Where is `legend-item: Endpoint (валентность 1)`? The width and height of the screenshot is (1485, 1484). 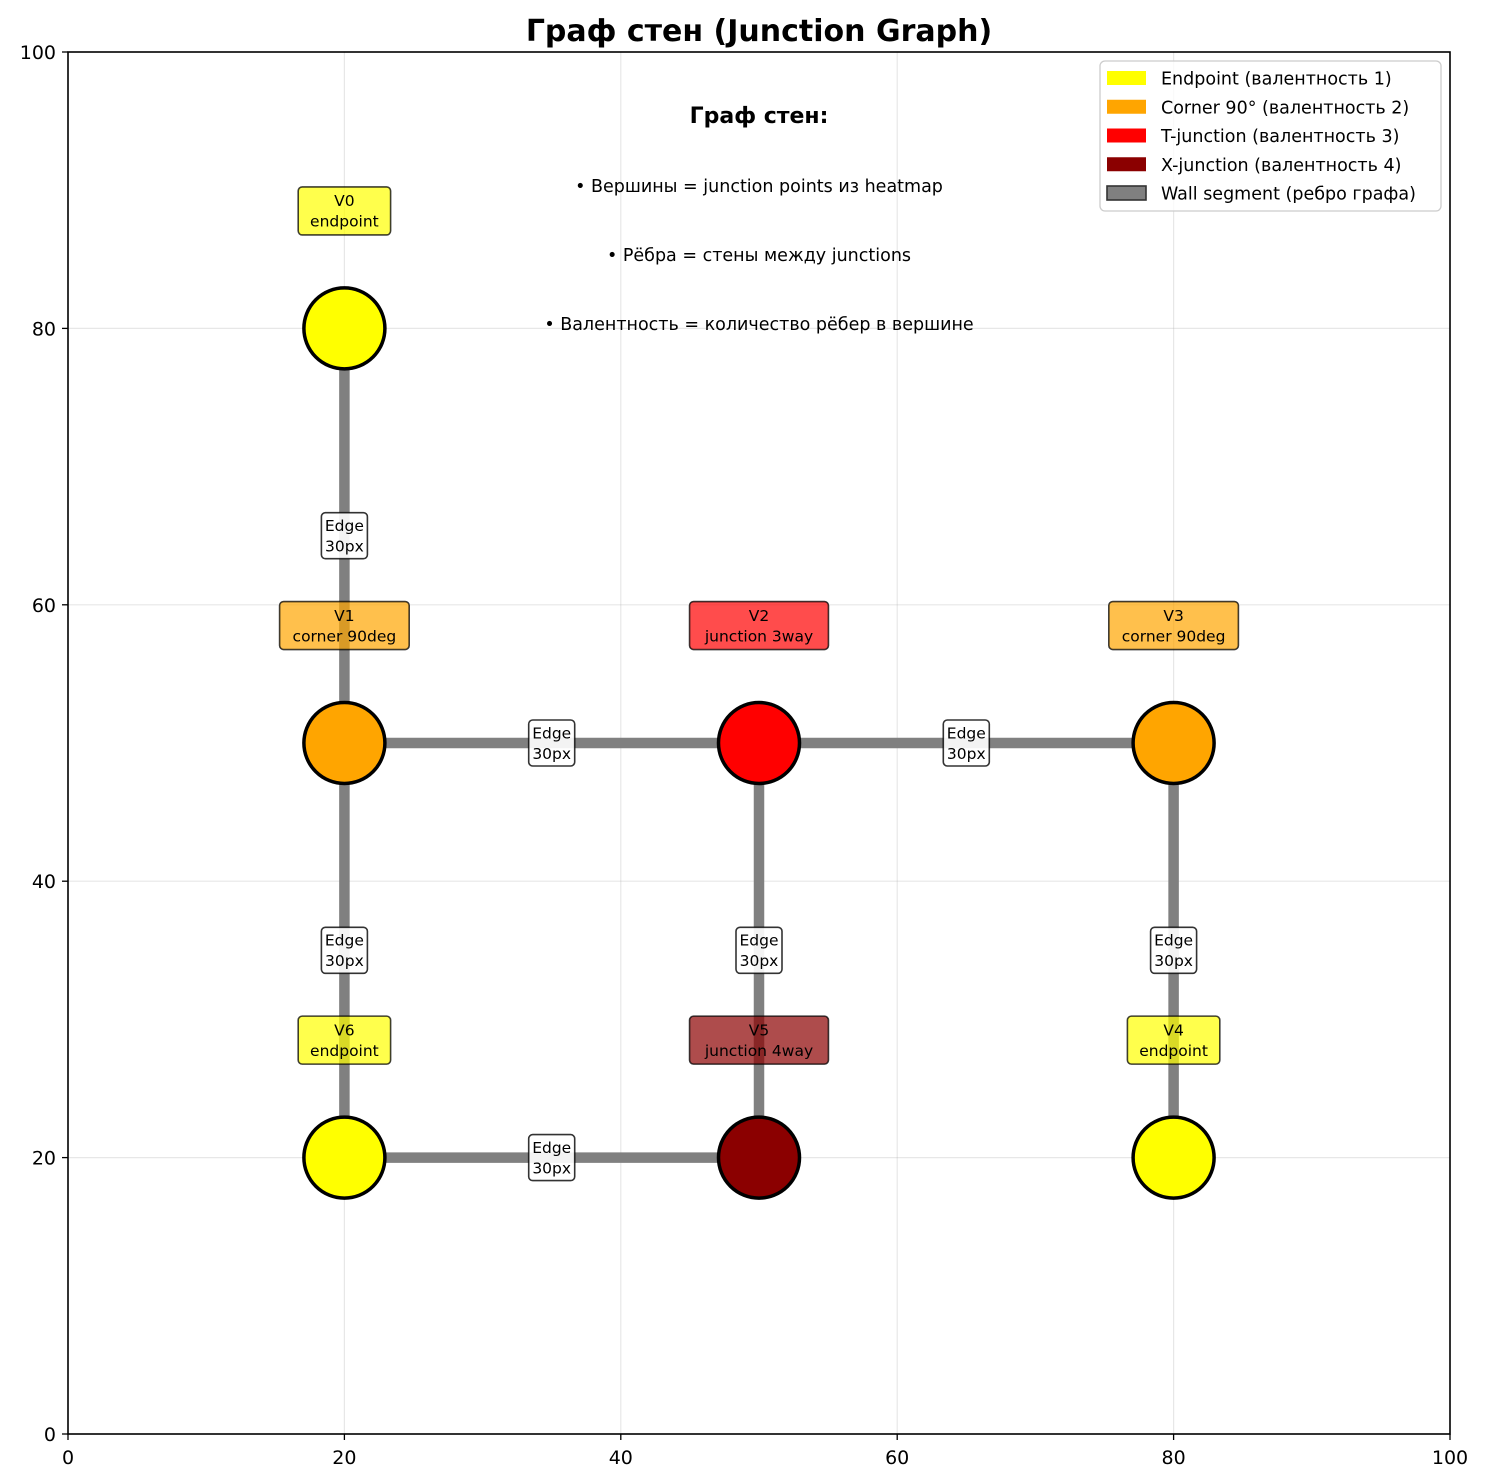 legend-item: Endpoint (валентность 1) is located at coordinates (1249, 80).